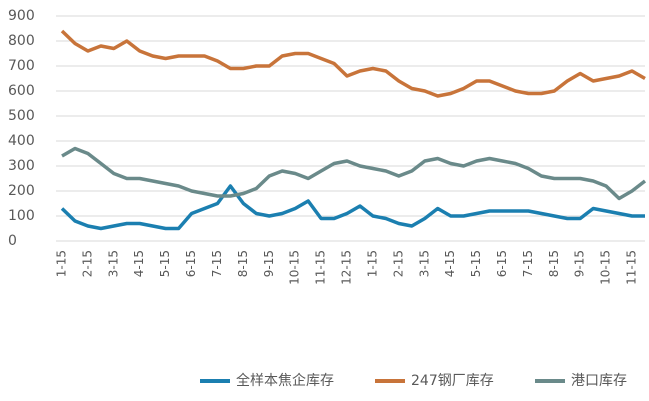 The height and width of the screenshot is (401, 649). What do you see at coordinates (12, 241) in the screenshot?
I see `y-tick-label: 0` at bounding box center [12, 241].